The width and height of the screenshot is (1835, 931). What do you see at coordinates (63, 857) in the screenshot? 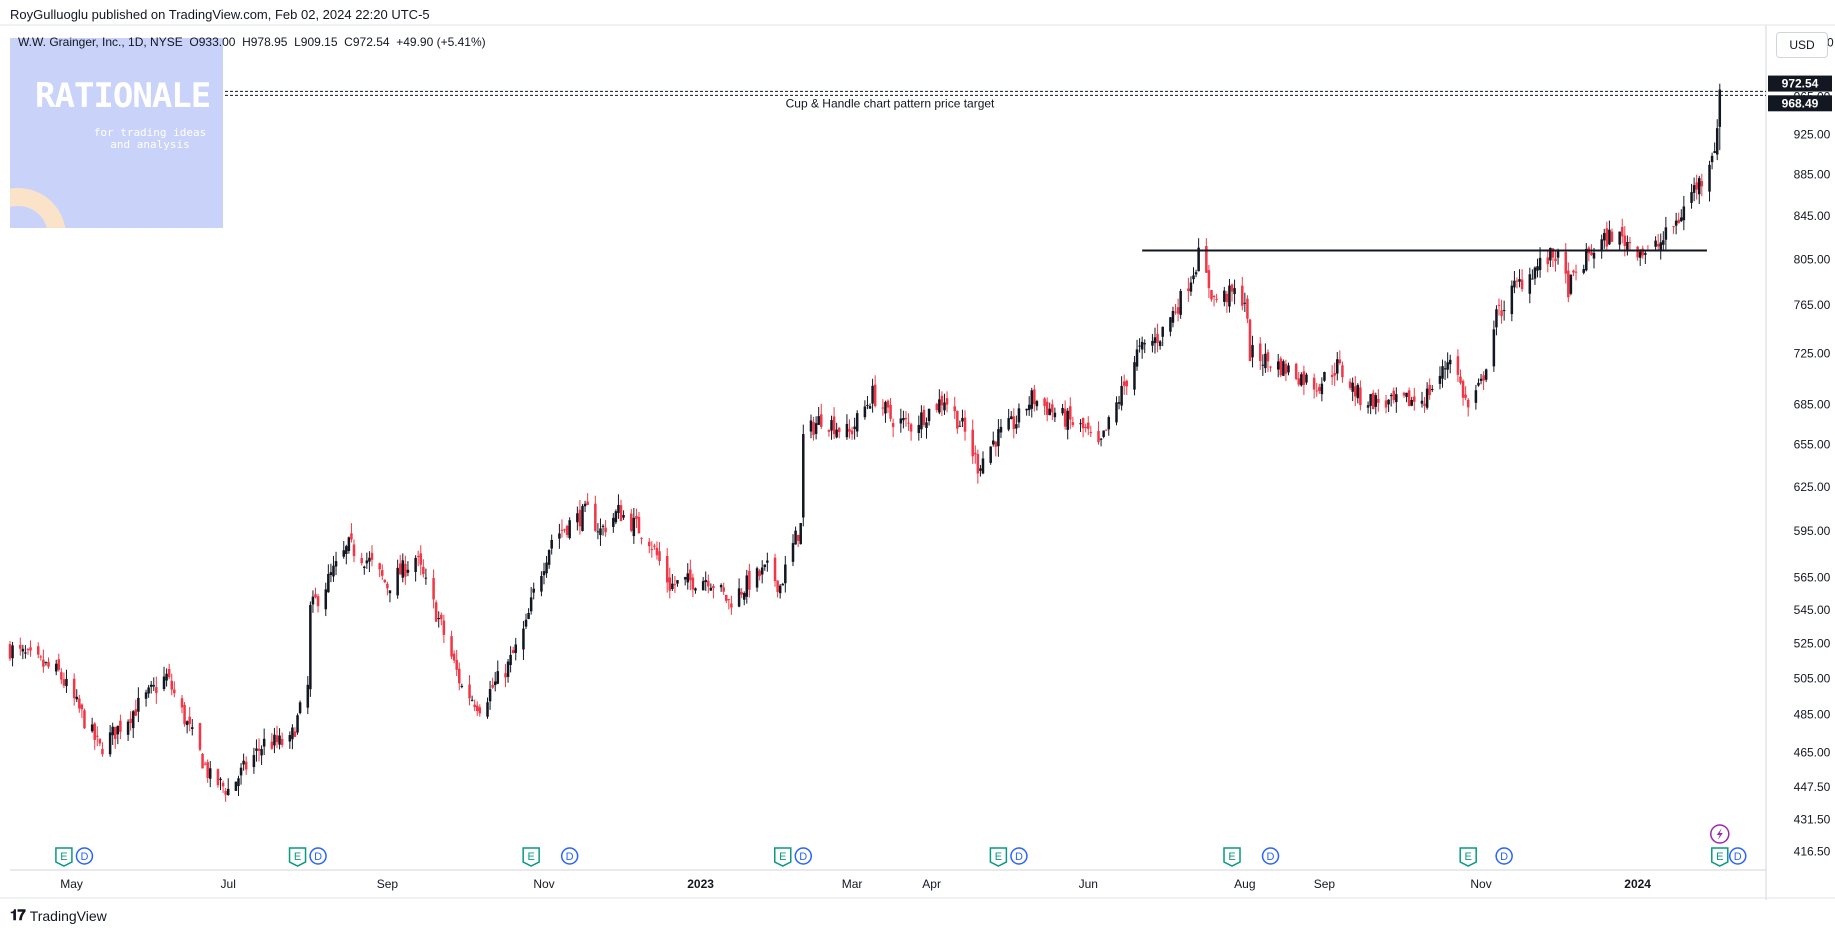
I see `earnings-event-letter: E` at bounding box center [63, 857].